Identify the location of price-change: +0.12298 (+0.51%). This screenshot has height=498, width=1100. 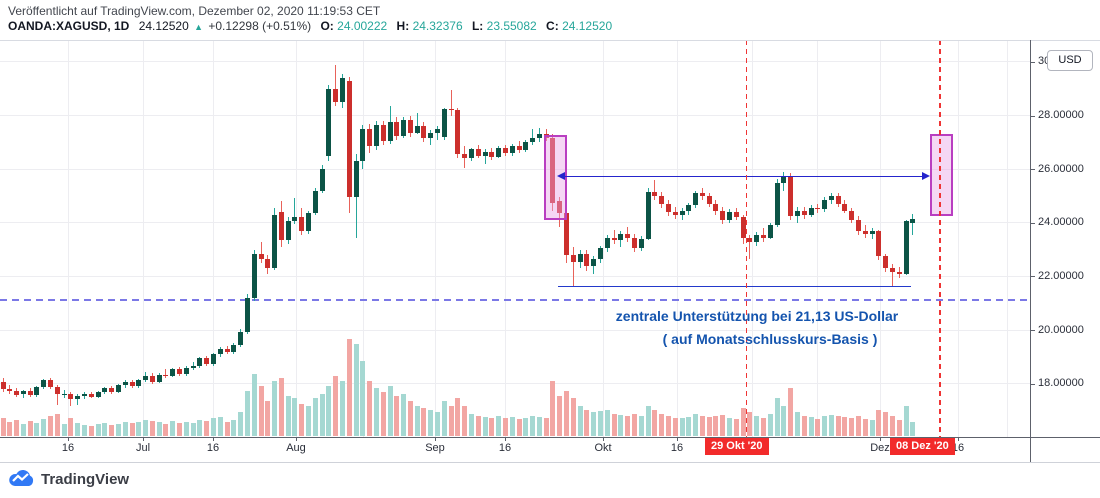
(260, 26).